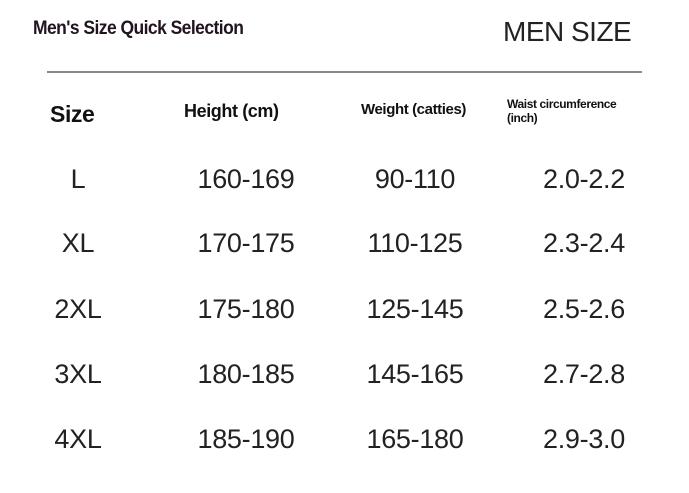  What do you see at coordinates (78, 374) in the screenshot?
I see `cell-size: 3XL` at bounding box center [78, 374].